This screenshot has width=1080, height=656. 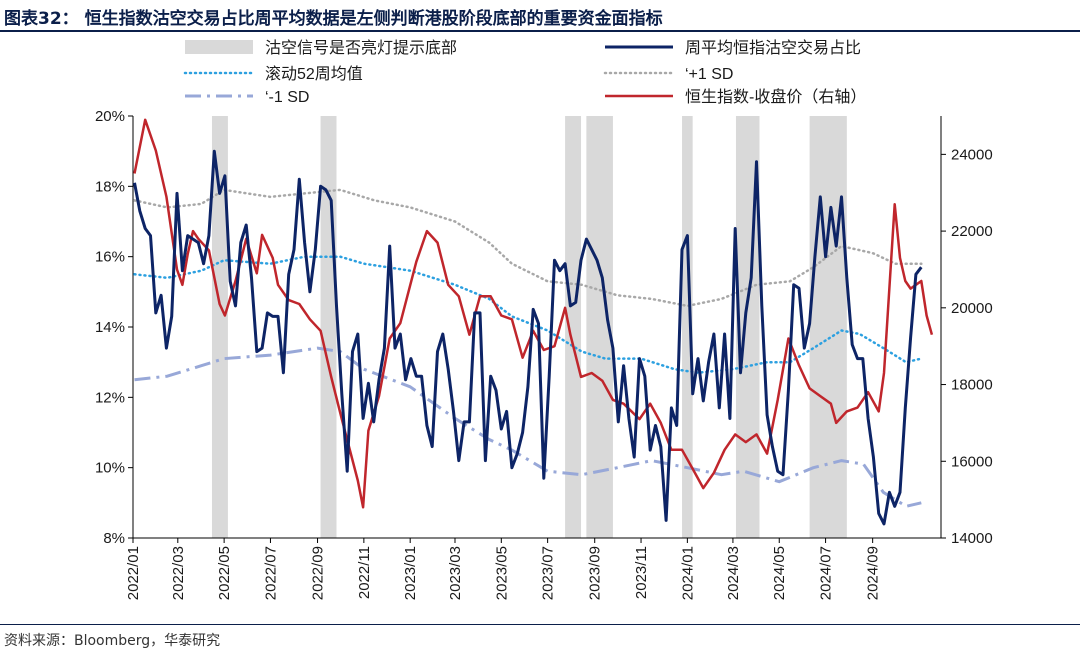 I want to click on y-right-tick-label: 16000, so click(x=972, y=461).